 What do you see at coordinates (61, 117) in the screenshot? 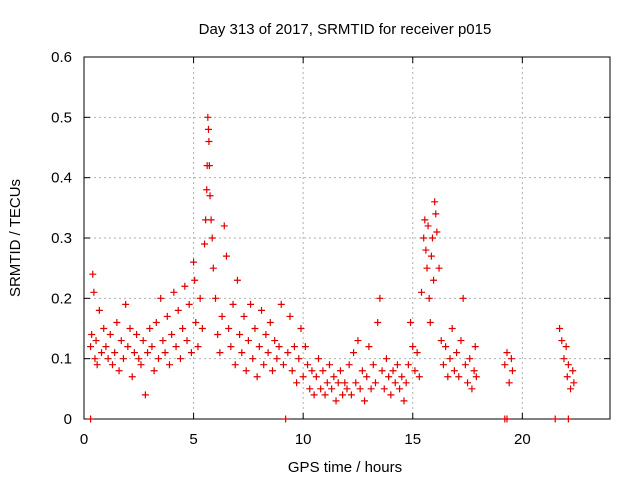
I see `y-tick-label: 0.5` at bounding box center [61, 117].